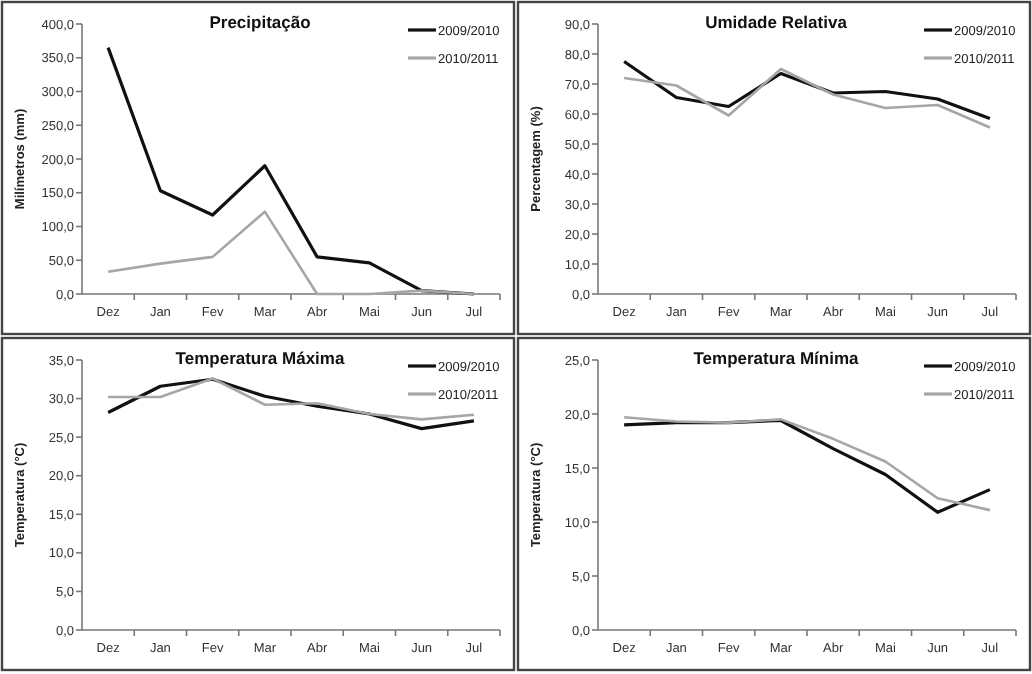  Describe the element at coordinates (260, 22) in the screenshot. I see `chart-title: Precipitação` at that location.